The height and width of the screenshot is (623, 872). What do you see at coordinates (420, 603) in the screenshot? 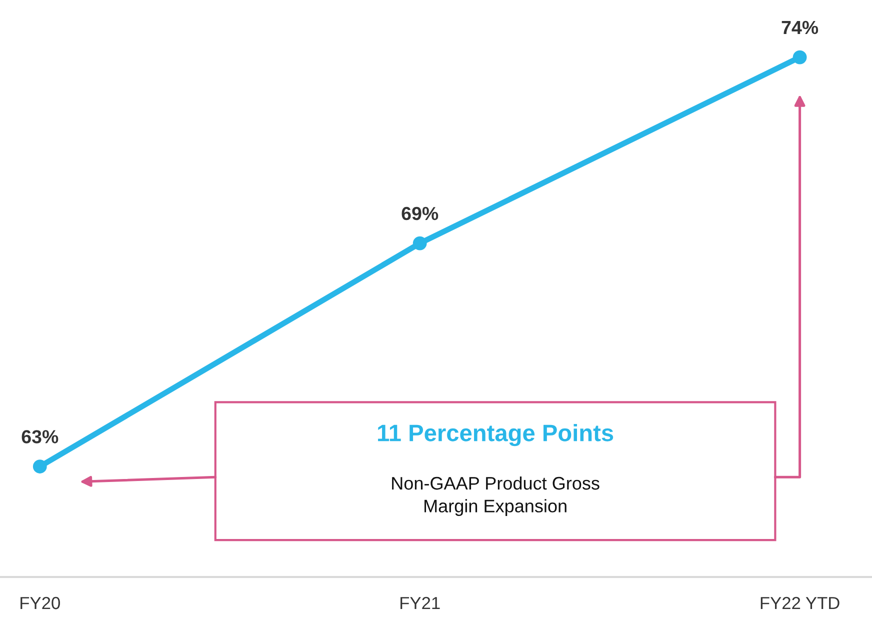
I see `x-tick-label: FY21` at bounding box center [420, 603].